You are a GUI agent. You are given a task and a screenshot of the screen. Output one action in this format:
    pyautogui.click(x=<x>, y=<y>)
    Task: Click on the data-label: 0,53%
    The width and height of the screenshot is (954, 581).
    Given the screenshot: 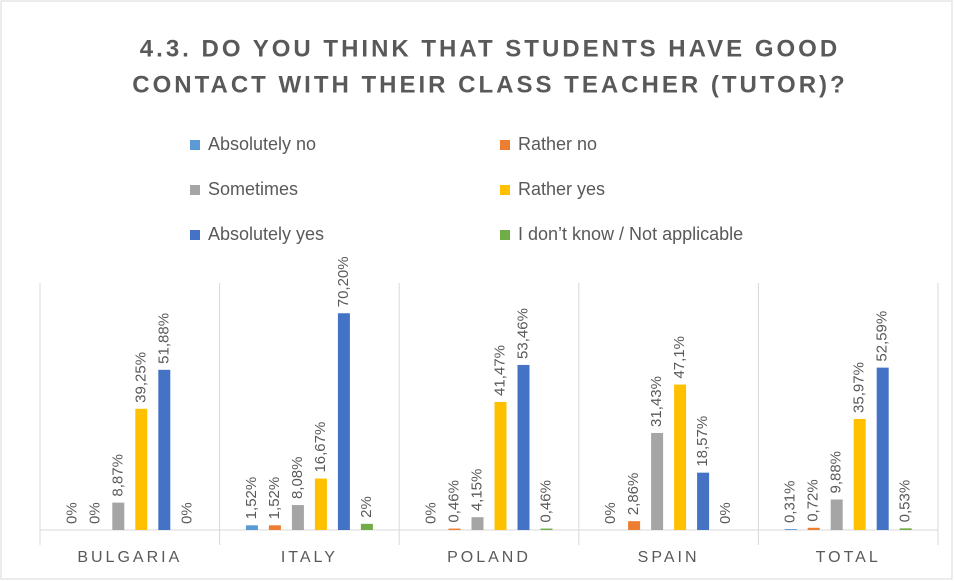 What is the action you would take?
    pyautogui.click(x=905, y=501)
    